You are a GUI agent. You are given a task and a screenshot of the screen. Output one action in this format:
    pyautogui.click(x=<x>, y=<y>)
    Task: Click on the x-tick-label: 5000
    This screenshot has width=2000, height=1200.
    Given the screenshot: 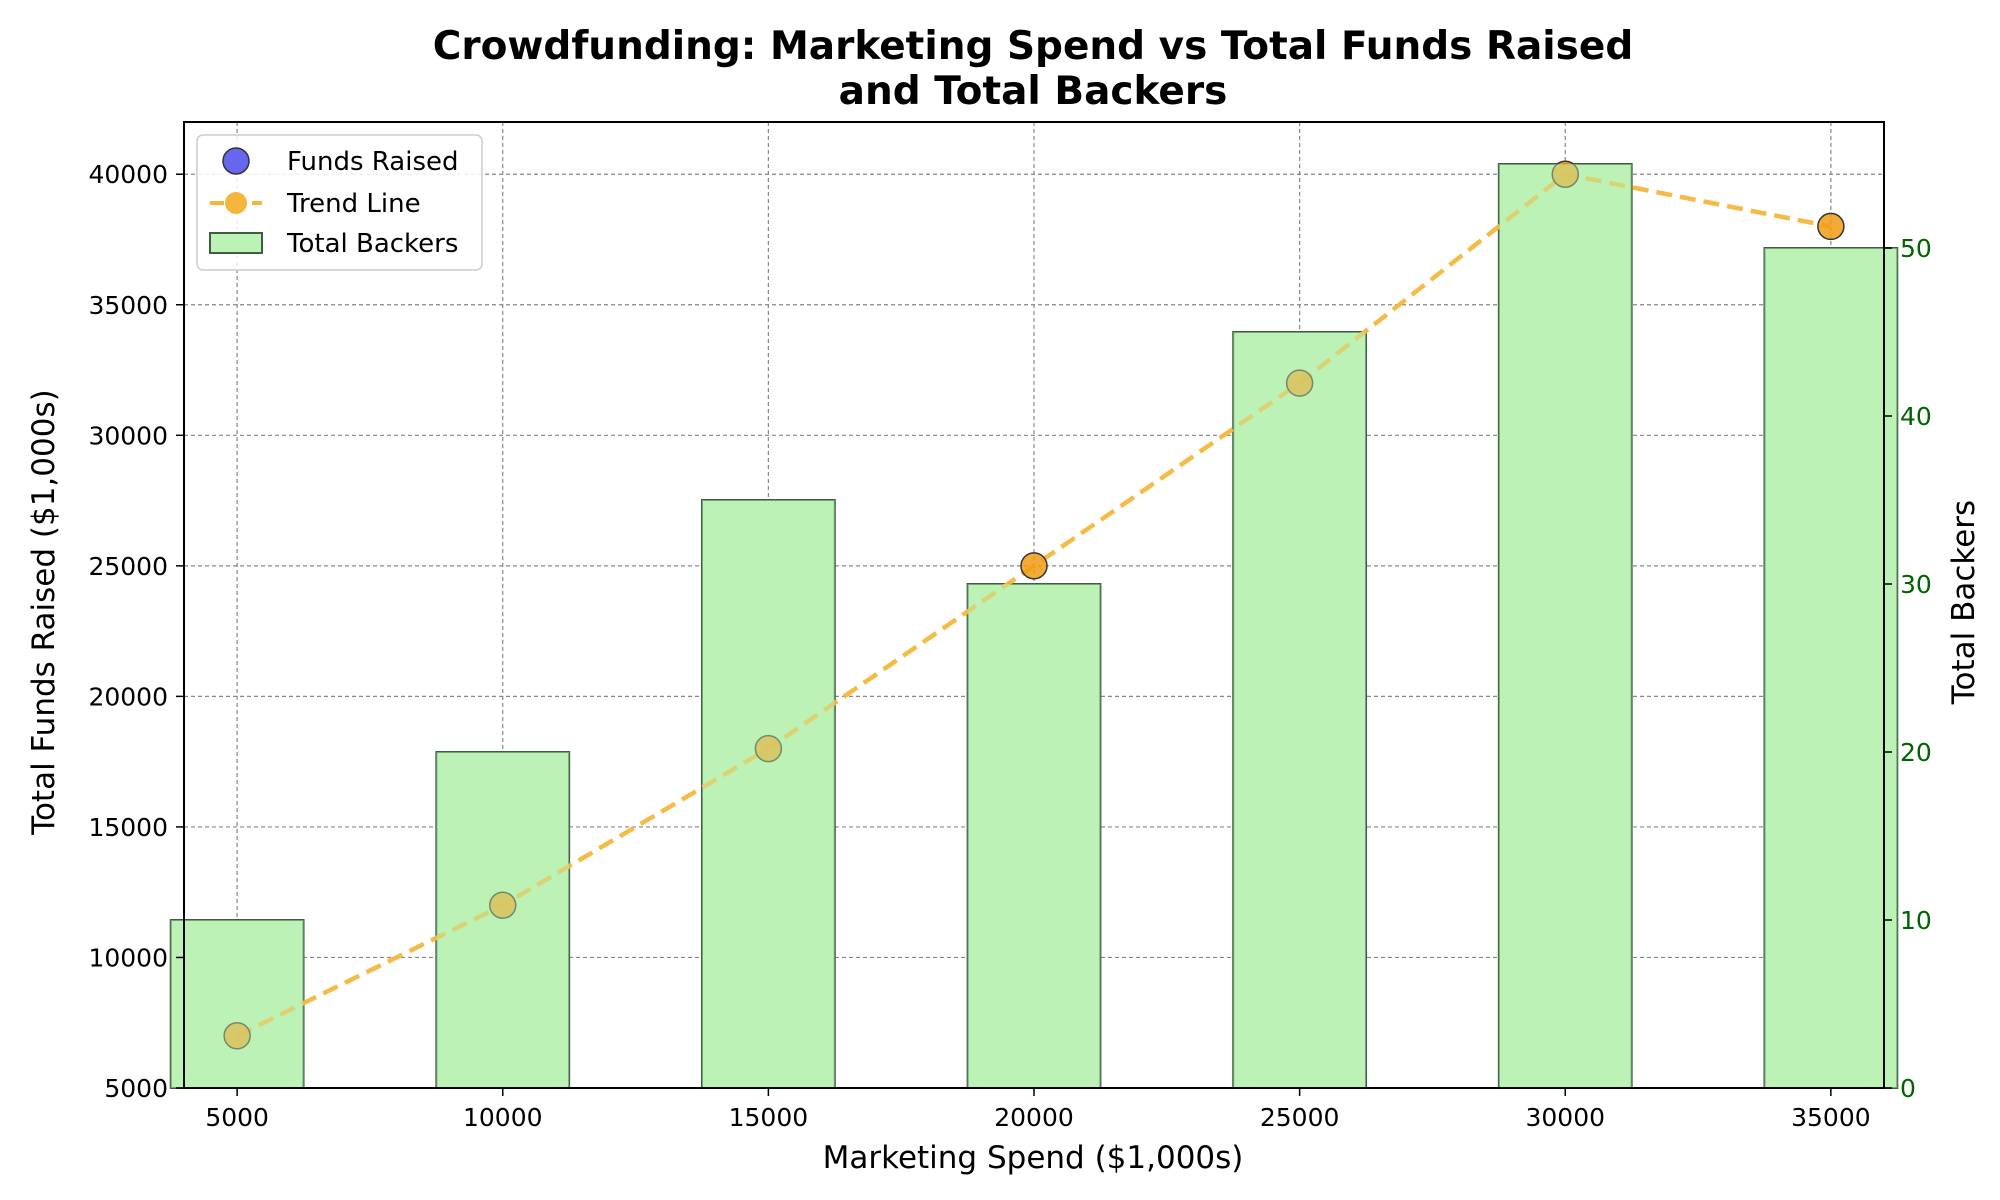 What is the action you would take?
    pyautogui.click(x=237, y=1117)
    